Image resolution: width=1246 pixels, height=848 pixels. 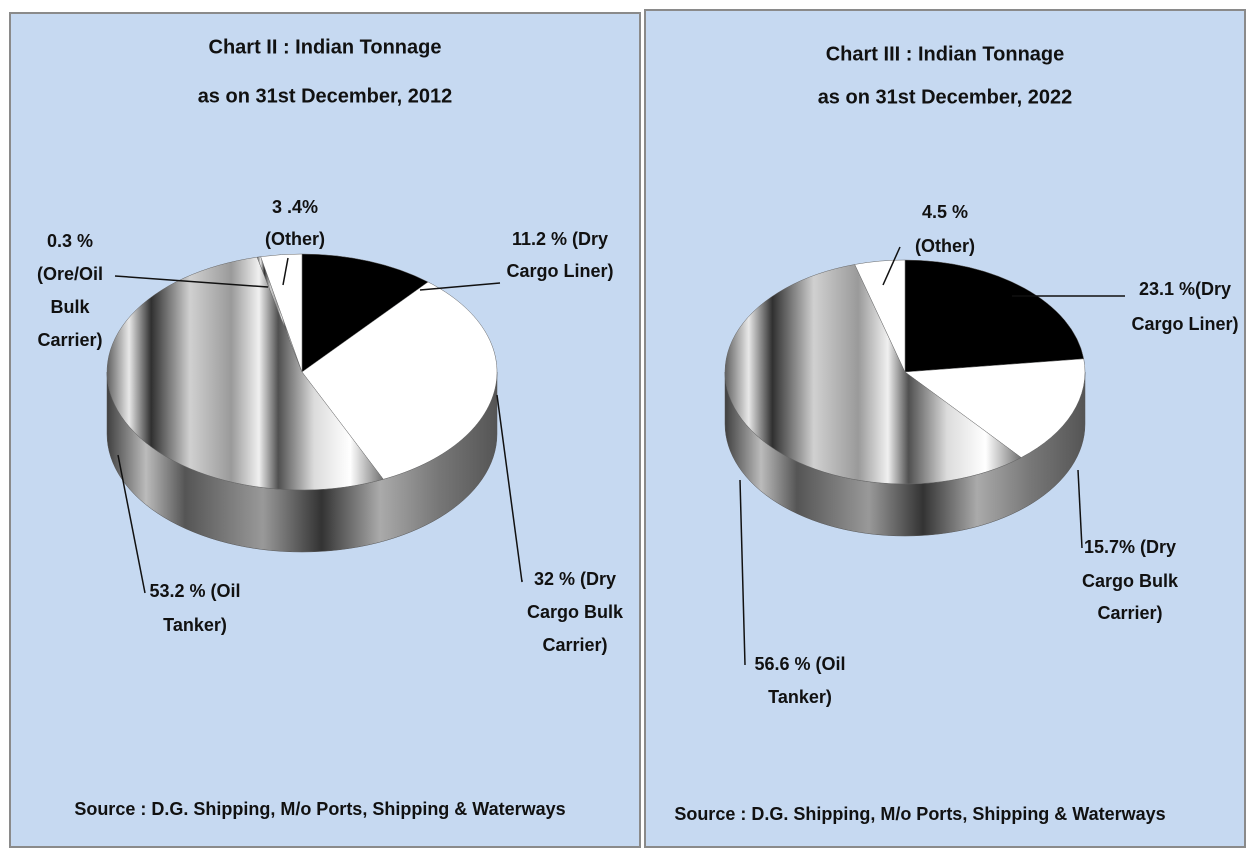 What do you see at coordinates (70, 241) in the screenshot?
I see `data-label: 0.3 %` at bounding box center [70, 241].